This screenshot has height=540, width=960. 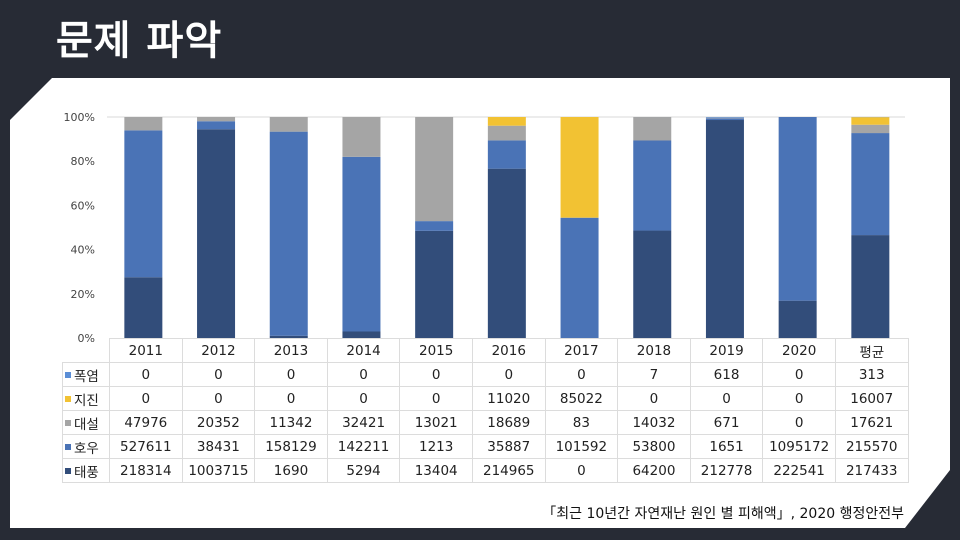 I want to click on legend-label: 대설, so click(x=86, y=424).